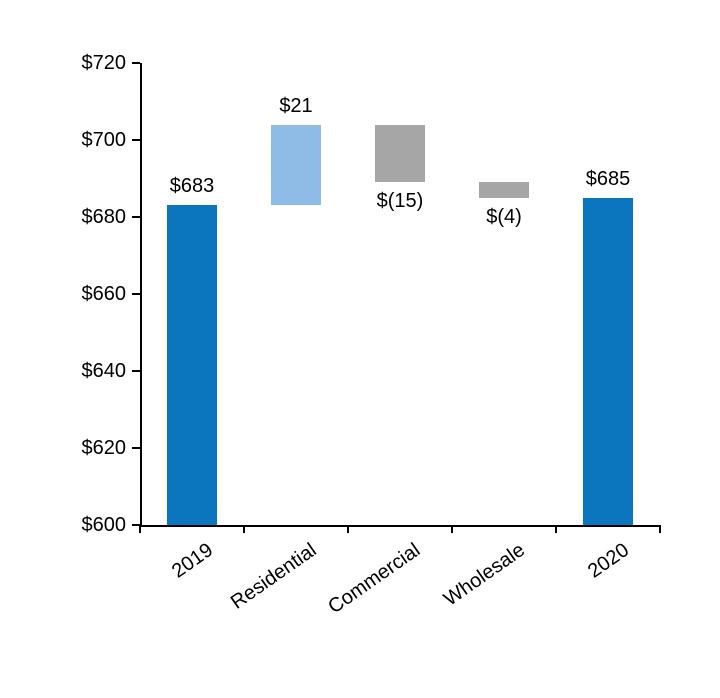 This screenshot has height=698, width=720. What do you see at coordinates (400, 201) in the screenshot?
I see `bar-value-label: $(15)` at bounding box center [400, 201].